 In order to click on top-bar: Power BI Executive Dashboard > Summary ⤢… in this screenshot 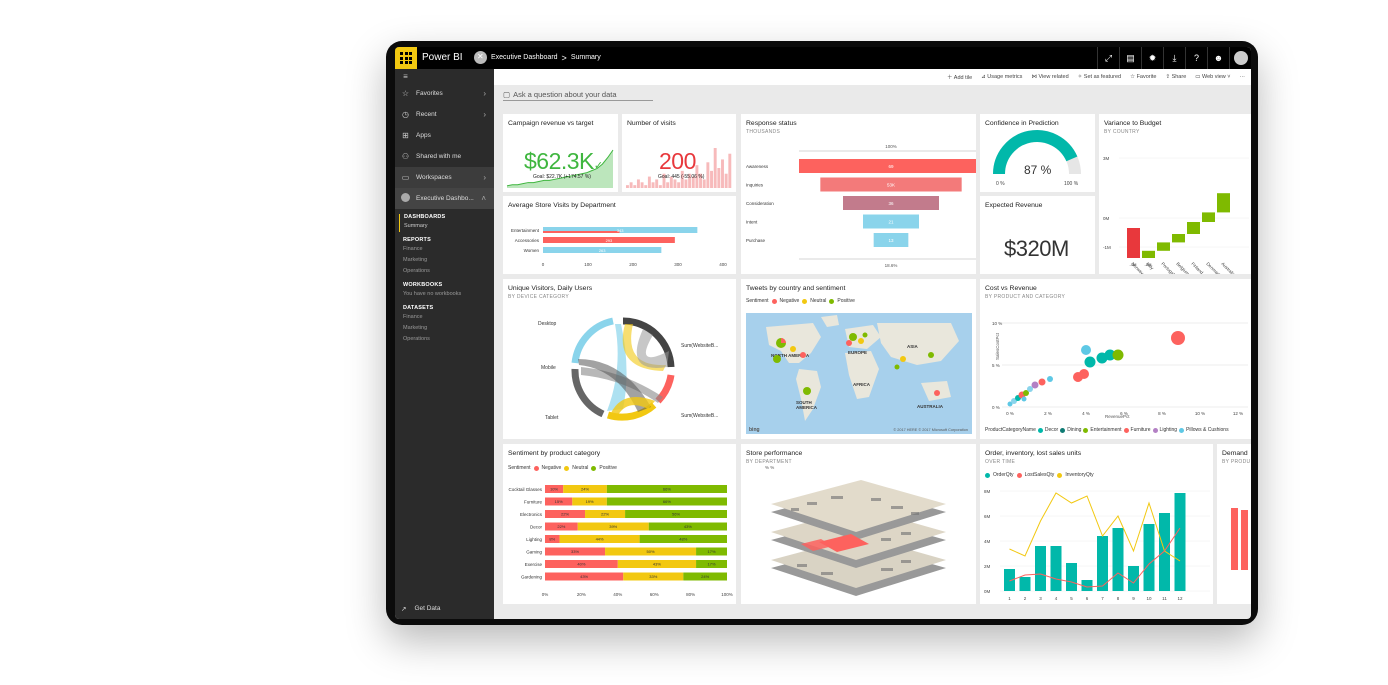, I will do `click(823, 58)`.